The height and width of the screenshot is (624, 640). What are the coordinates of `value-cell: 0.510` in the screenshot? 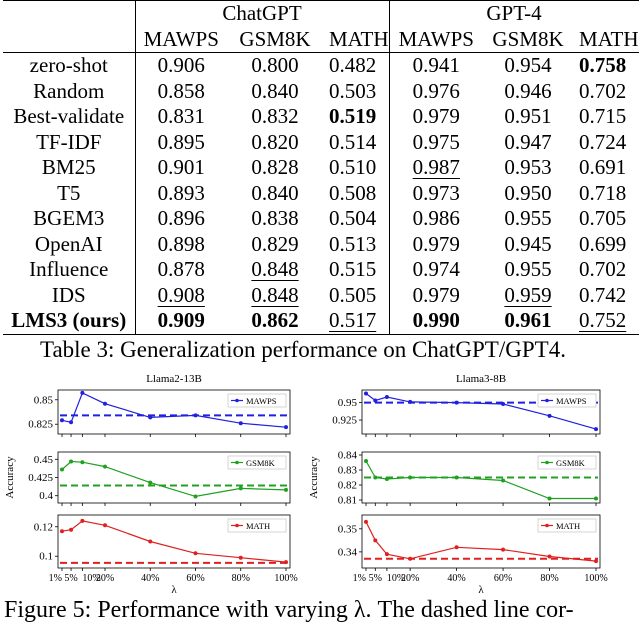 It's located at (356, 168).